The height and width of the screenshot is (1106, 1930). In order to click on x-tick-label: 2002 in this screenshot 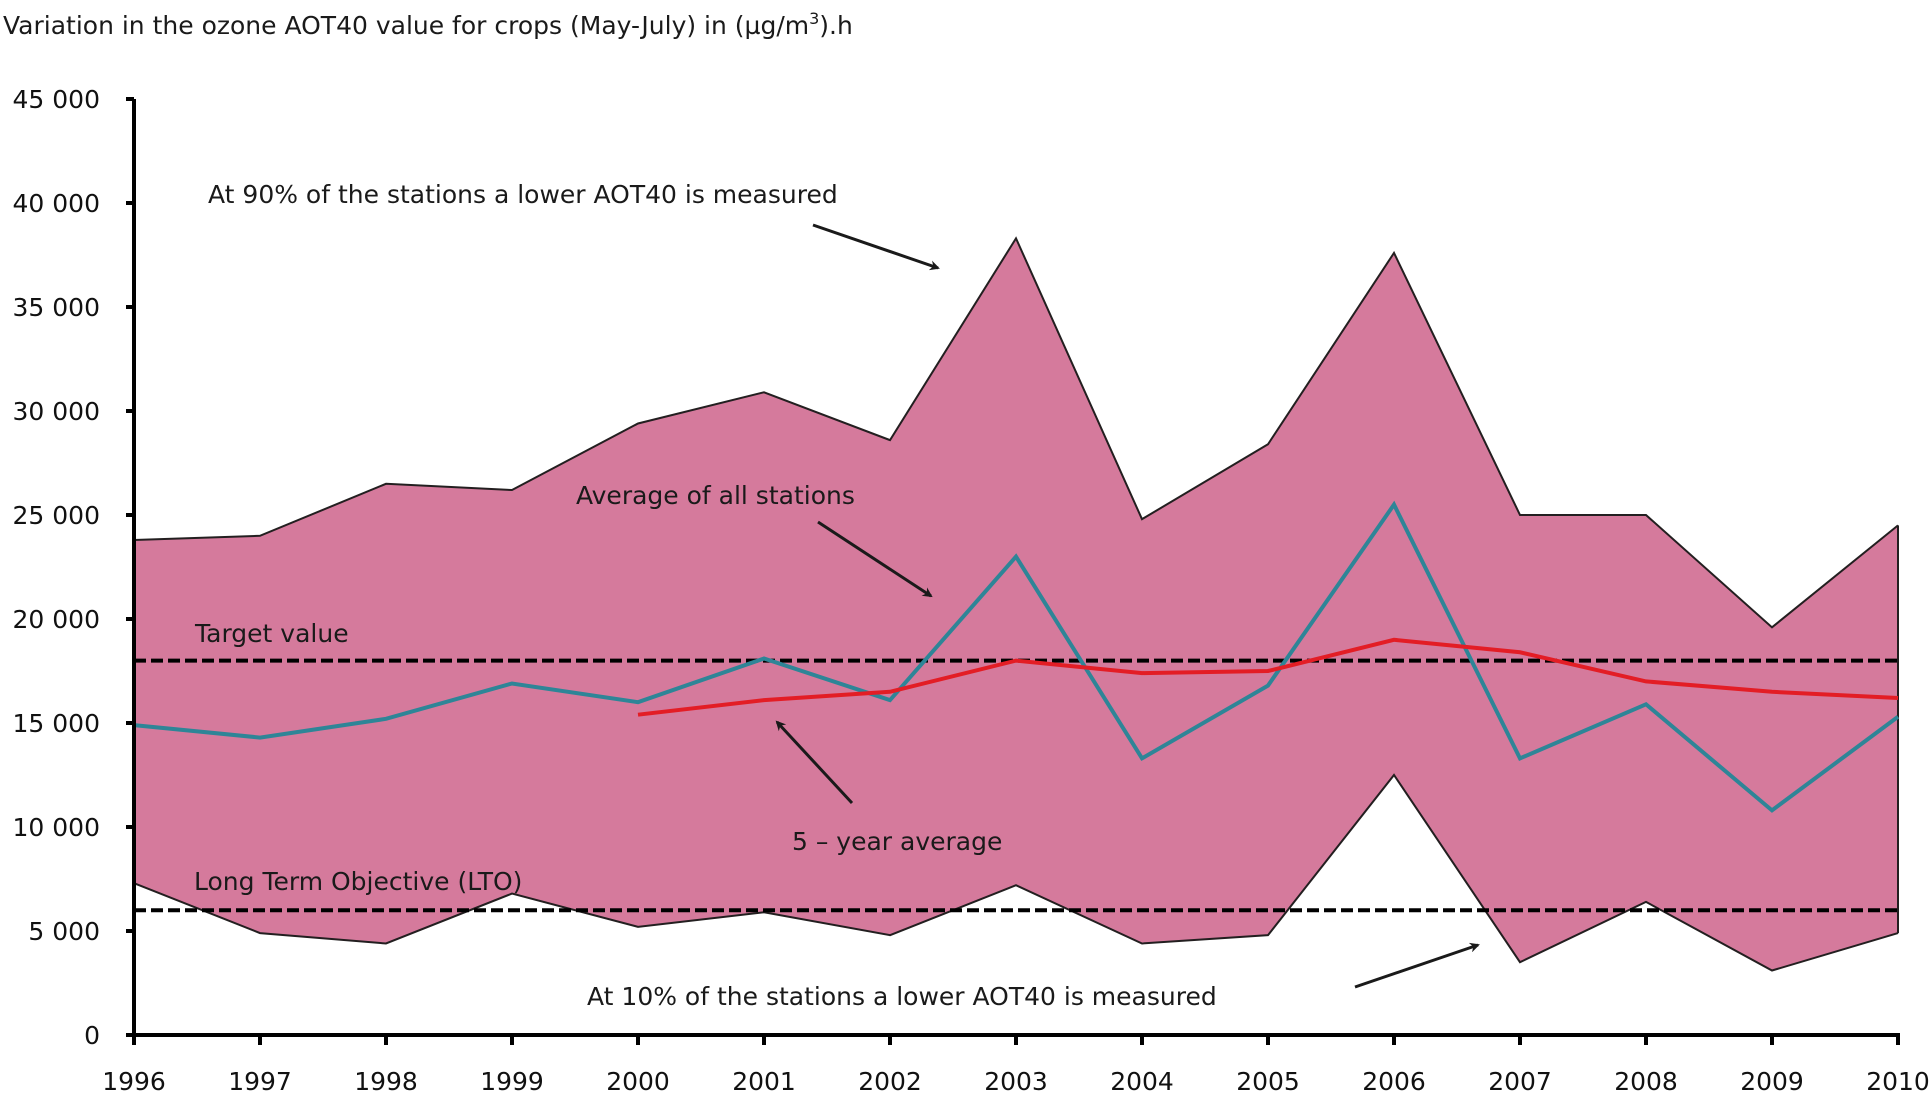, I will do `click(890, 1081)`.